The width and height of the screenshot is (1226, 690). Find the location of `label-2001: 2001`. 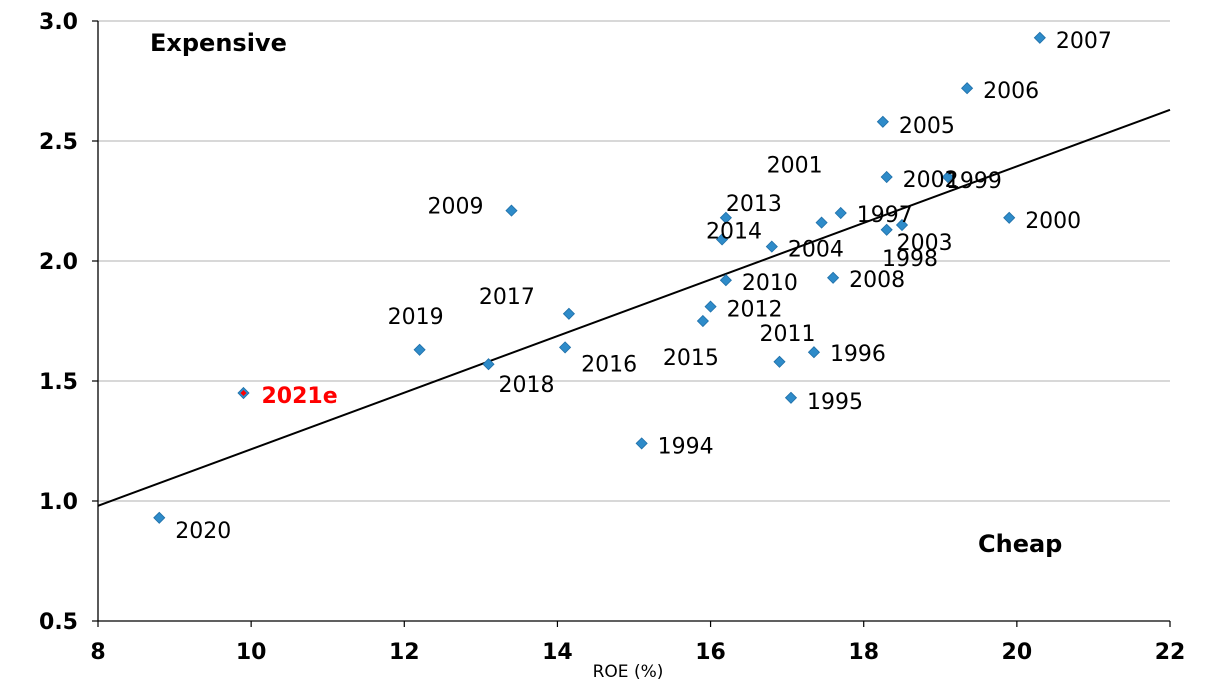

label-2001: 2001 is located at coordinates (795, 166).